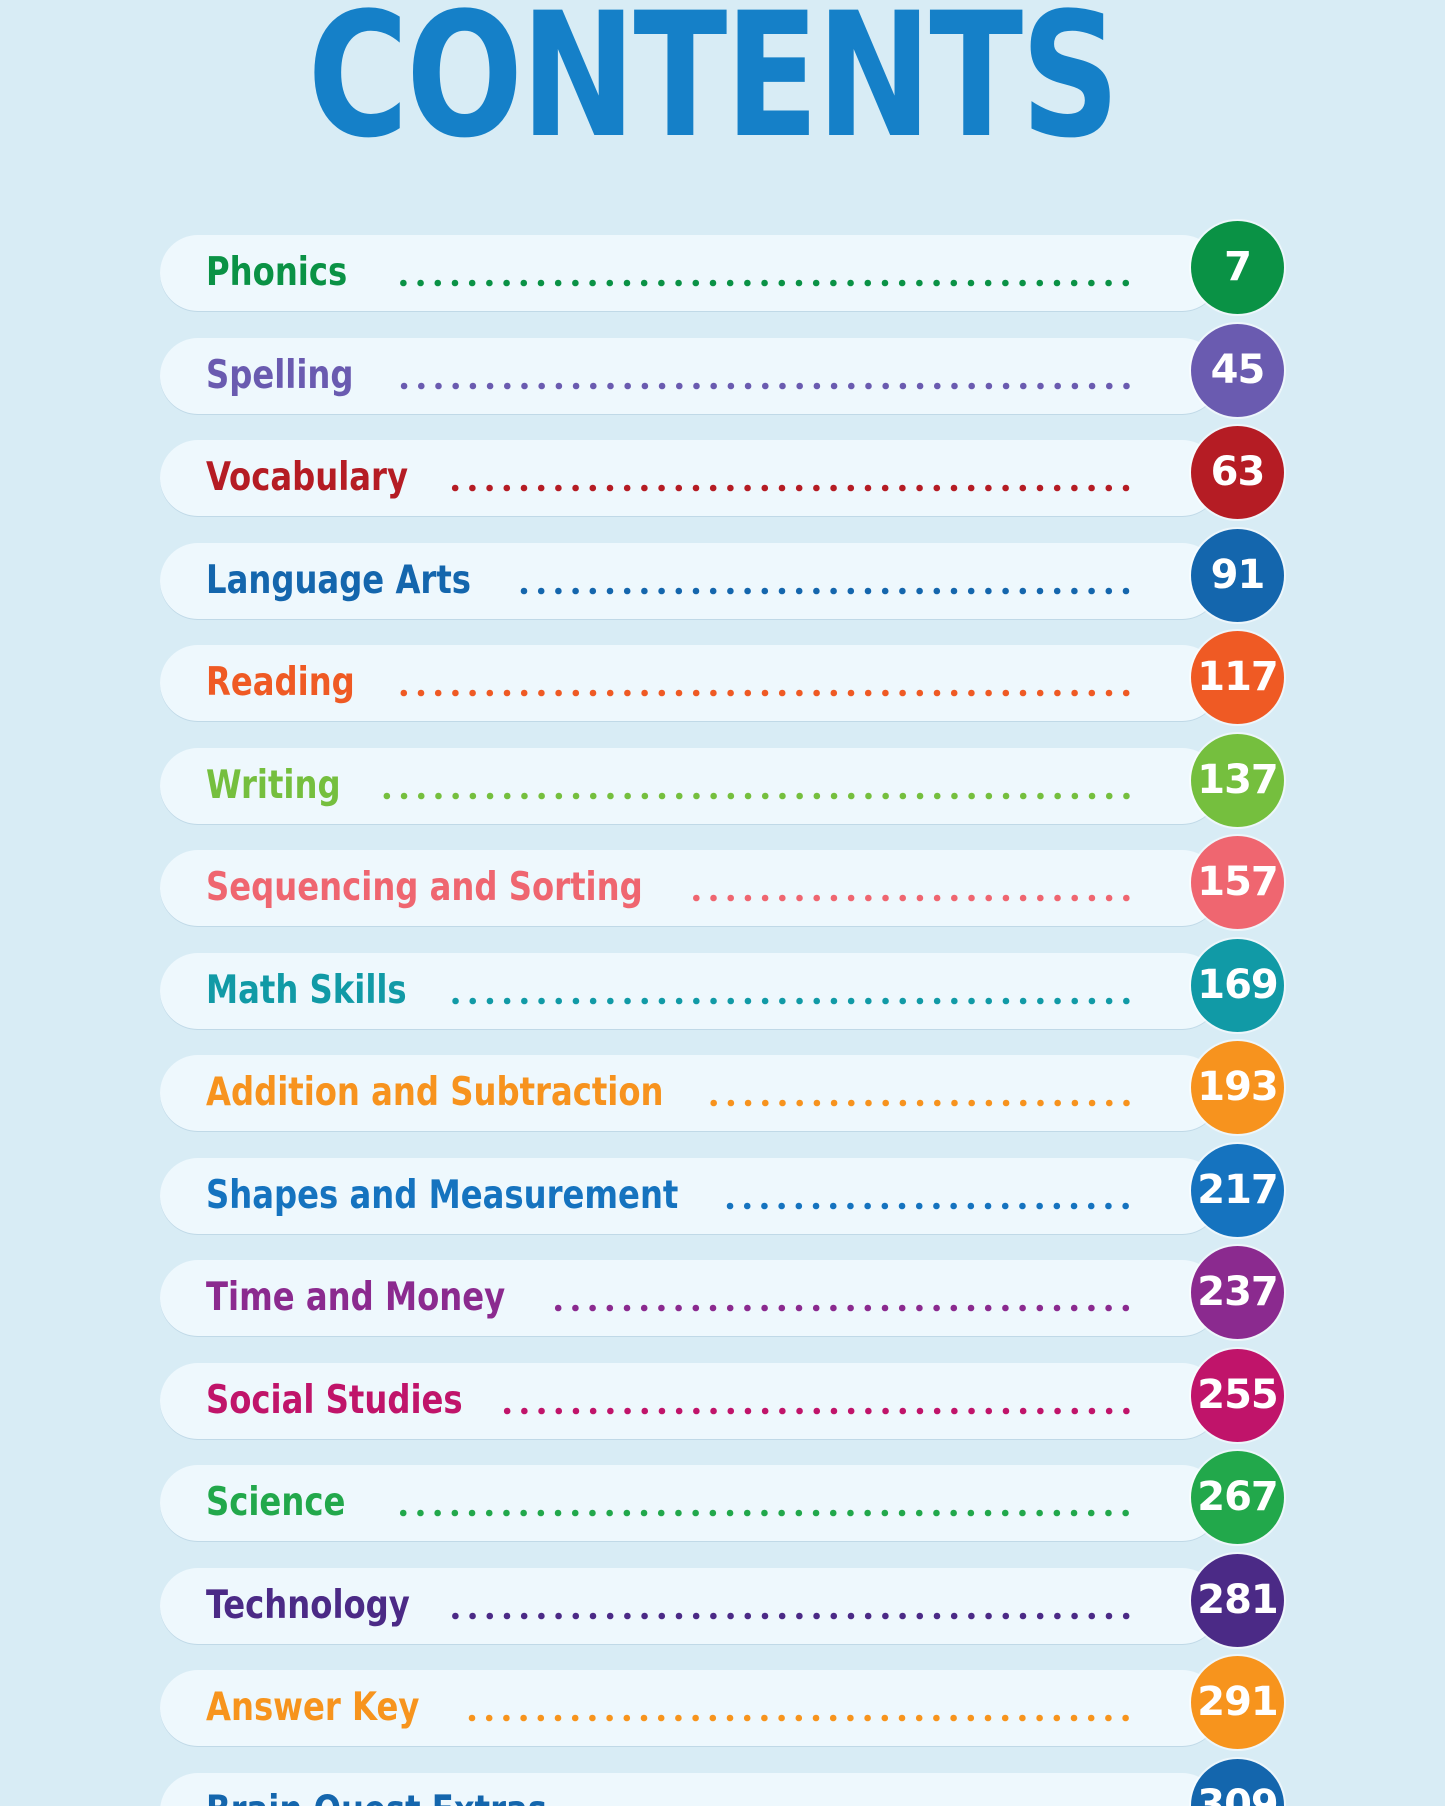 The image size is (1445, 1806). I want to click on toc-entry: Vocabulary 63, so click(722, 472).